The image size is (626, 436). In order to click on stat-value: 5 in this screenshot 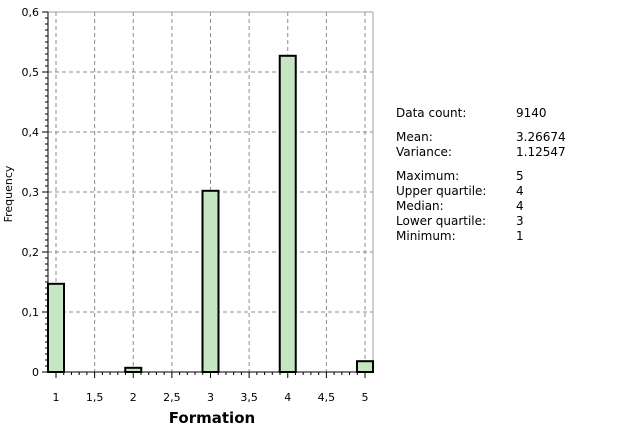, I will do `click(520, 176)`.